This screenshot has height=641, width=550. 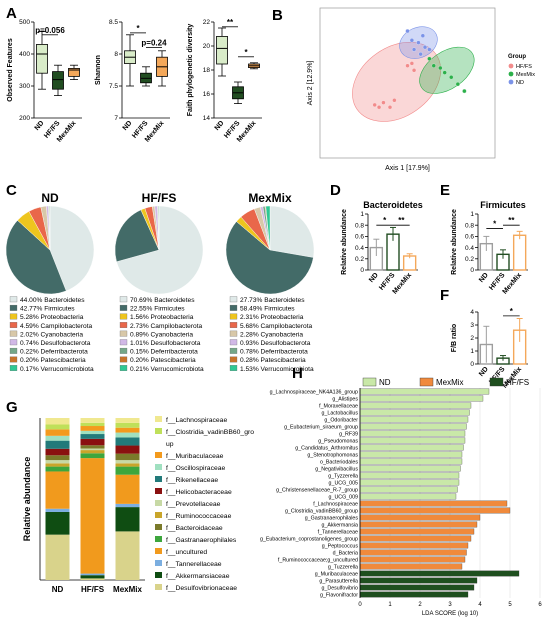 What do you see at coordinates (339, 588) in the screenshot?
I see `bar-label: g_Desulfovibrio` at bounding box center [339, 588].